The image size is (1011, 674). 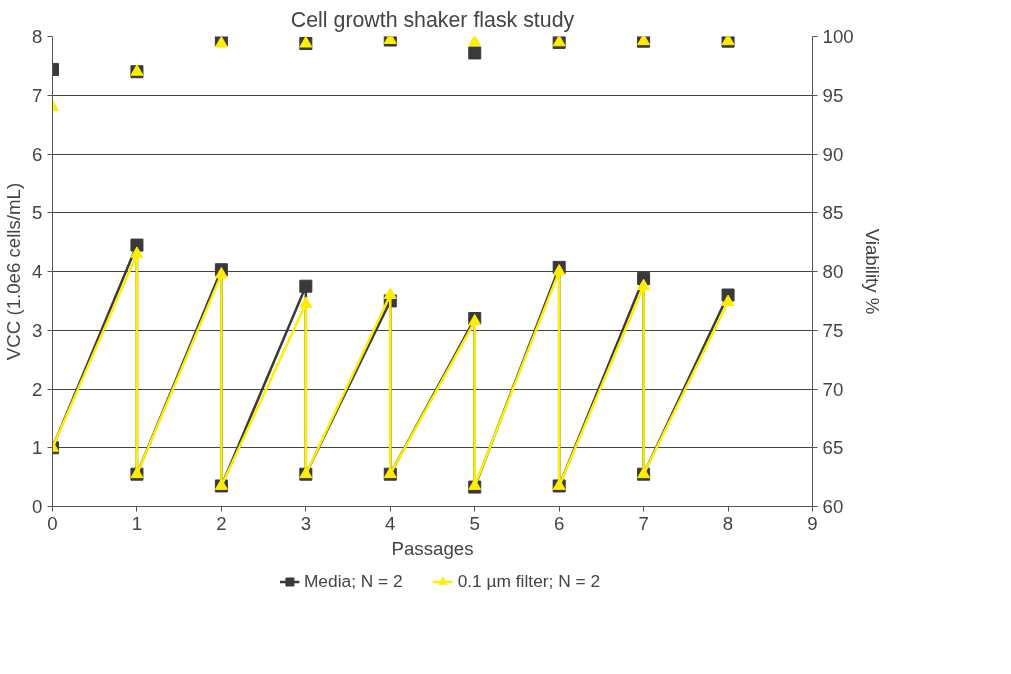 What do you see at coordinates (306, 523) in the screenshot?
I see `x-tick-label: 3` at bounding box center [306, 523].